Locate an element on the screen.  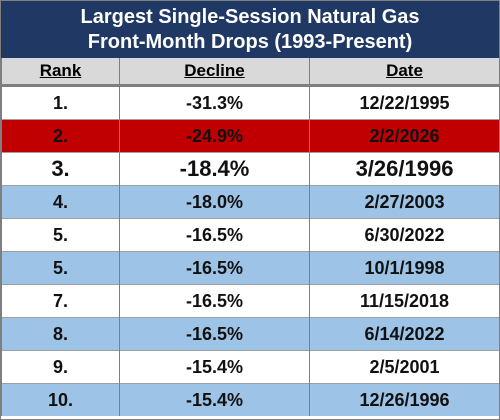
table-cell: 2. is located at coordinates (60, 136).